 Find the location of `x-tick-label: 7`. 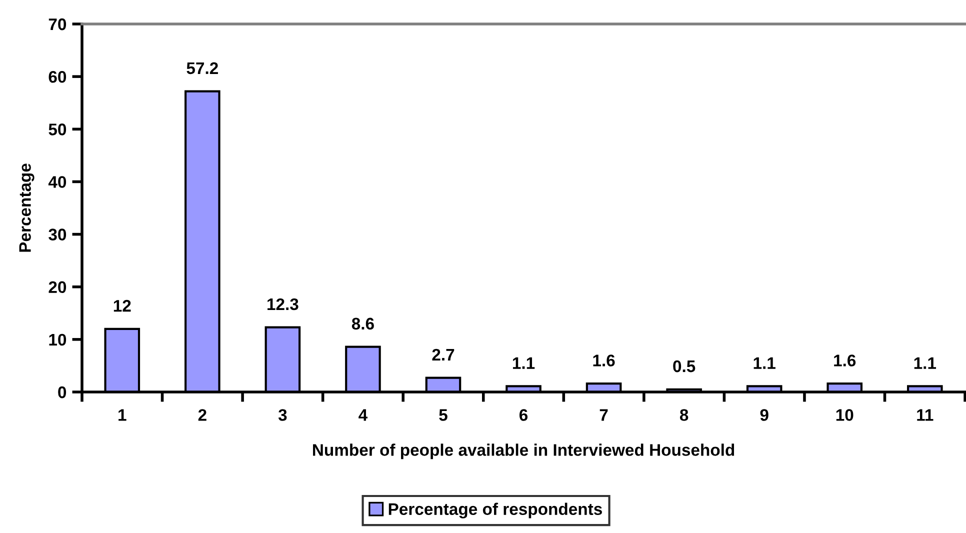

x-tick-label: 7 is located at coordinates (604, 415).